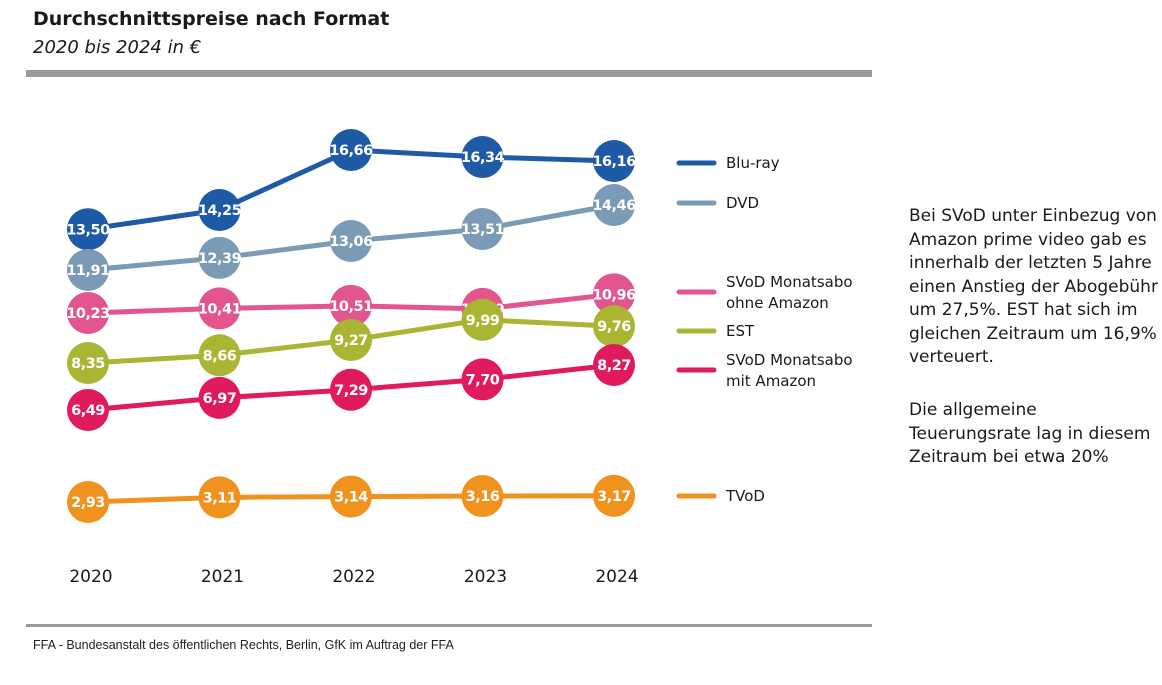 Image resolution: width=1162 pixels, height=685 pixels. What do you see at coordinates (211, 19) in the screenshot?
I see `chart-title: Durchschnittspreise nach Format` at bounding box center [211, 19].